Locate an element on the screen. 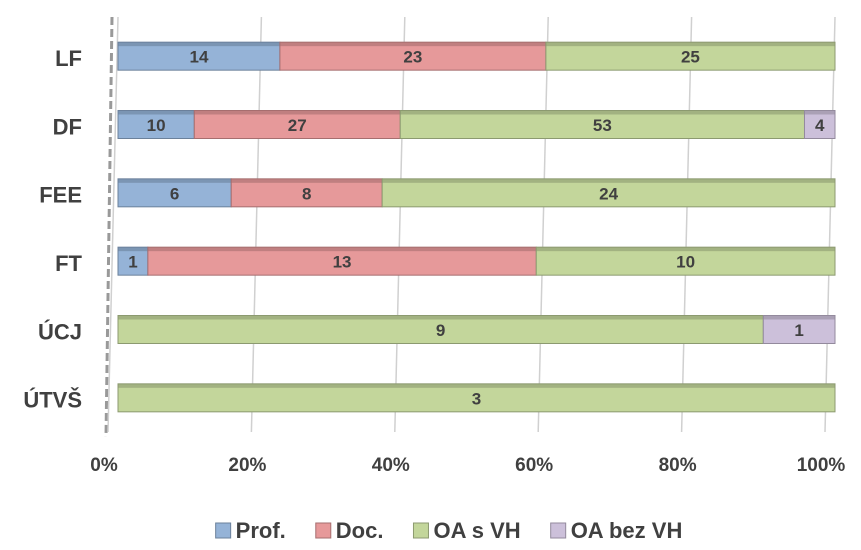 The width and height of the screenshot is (861, 550). x-tick-label: 20% is located at coordinates (247, 465).